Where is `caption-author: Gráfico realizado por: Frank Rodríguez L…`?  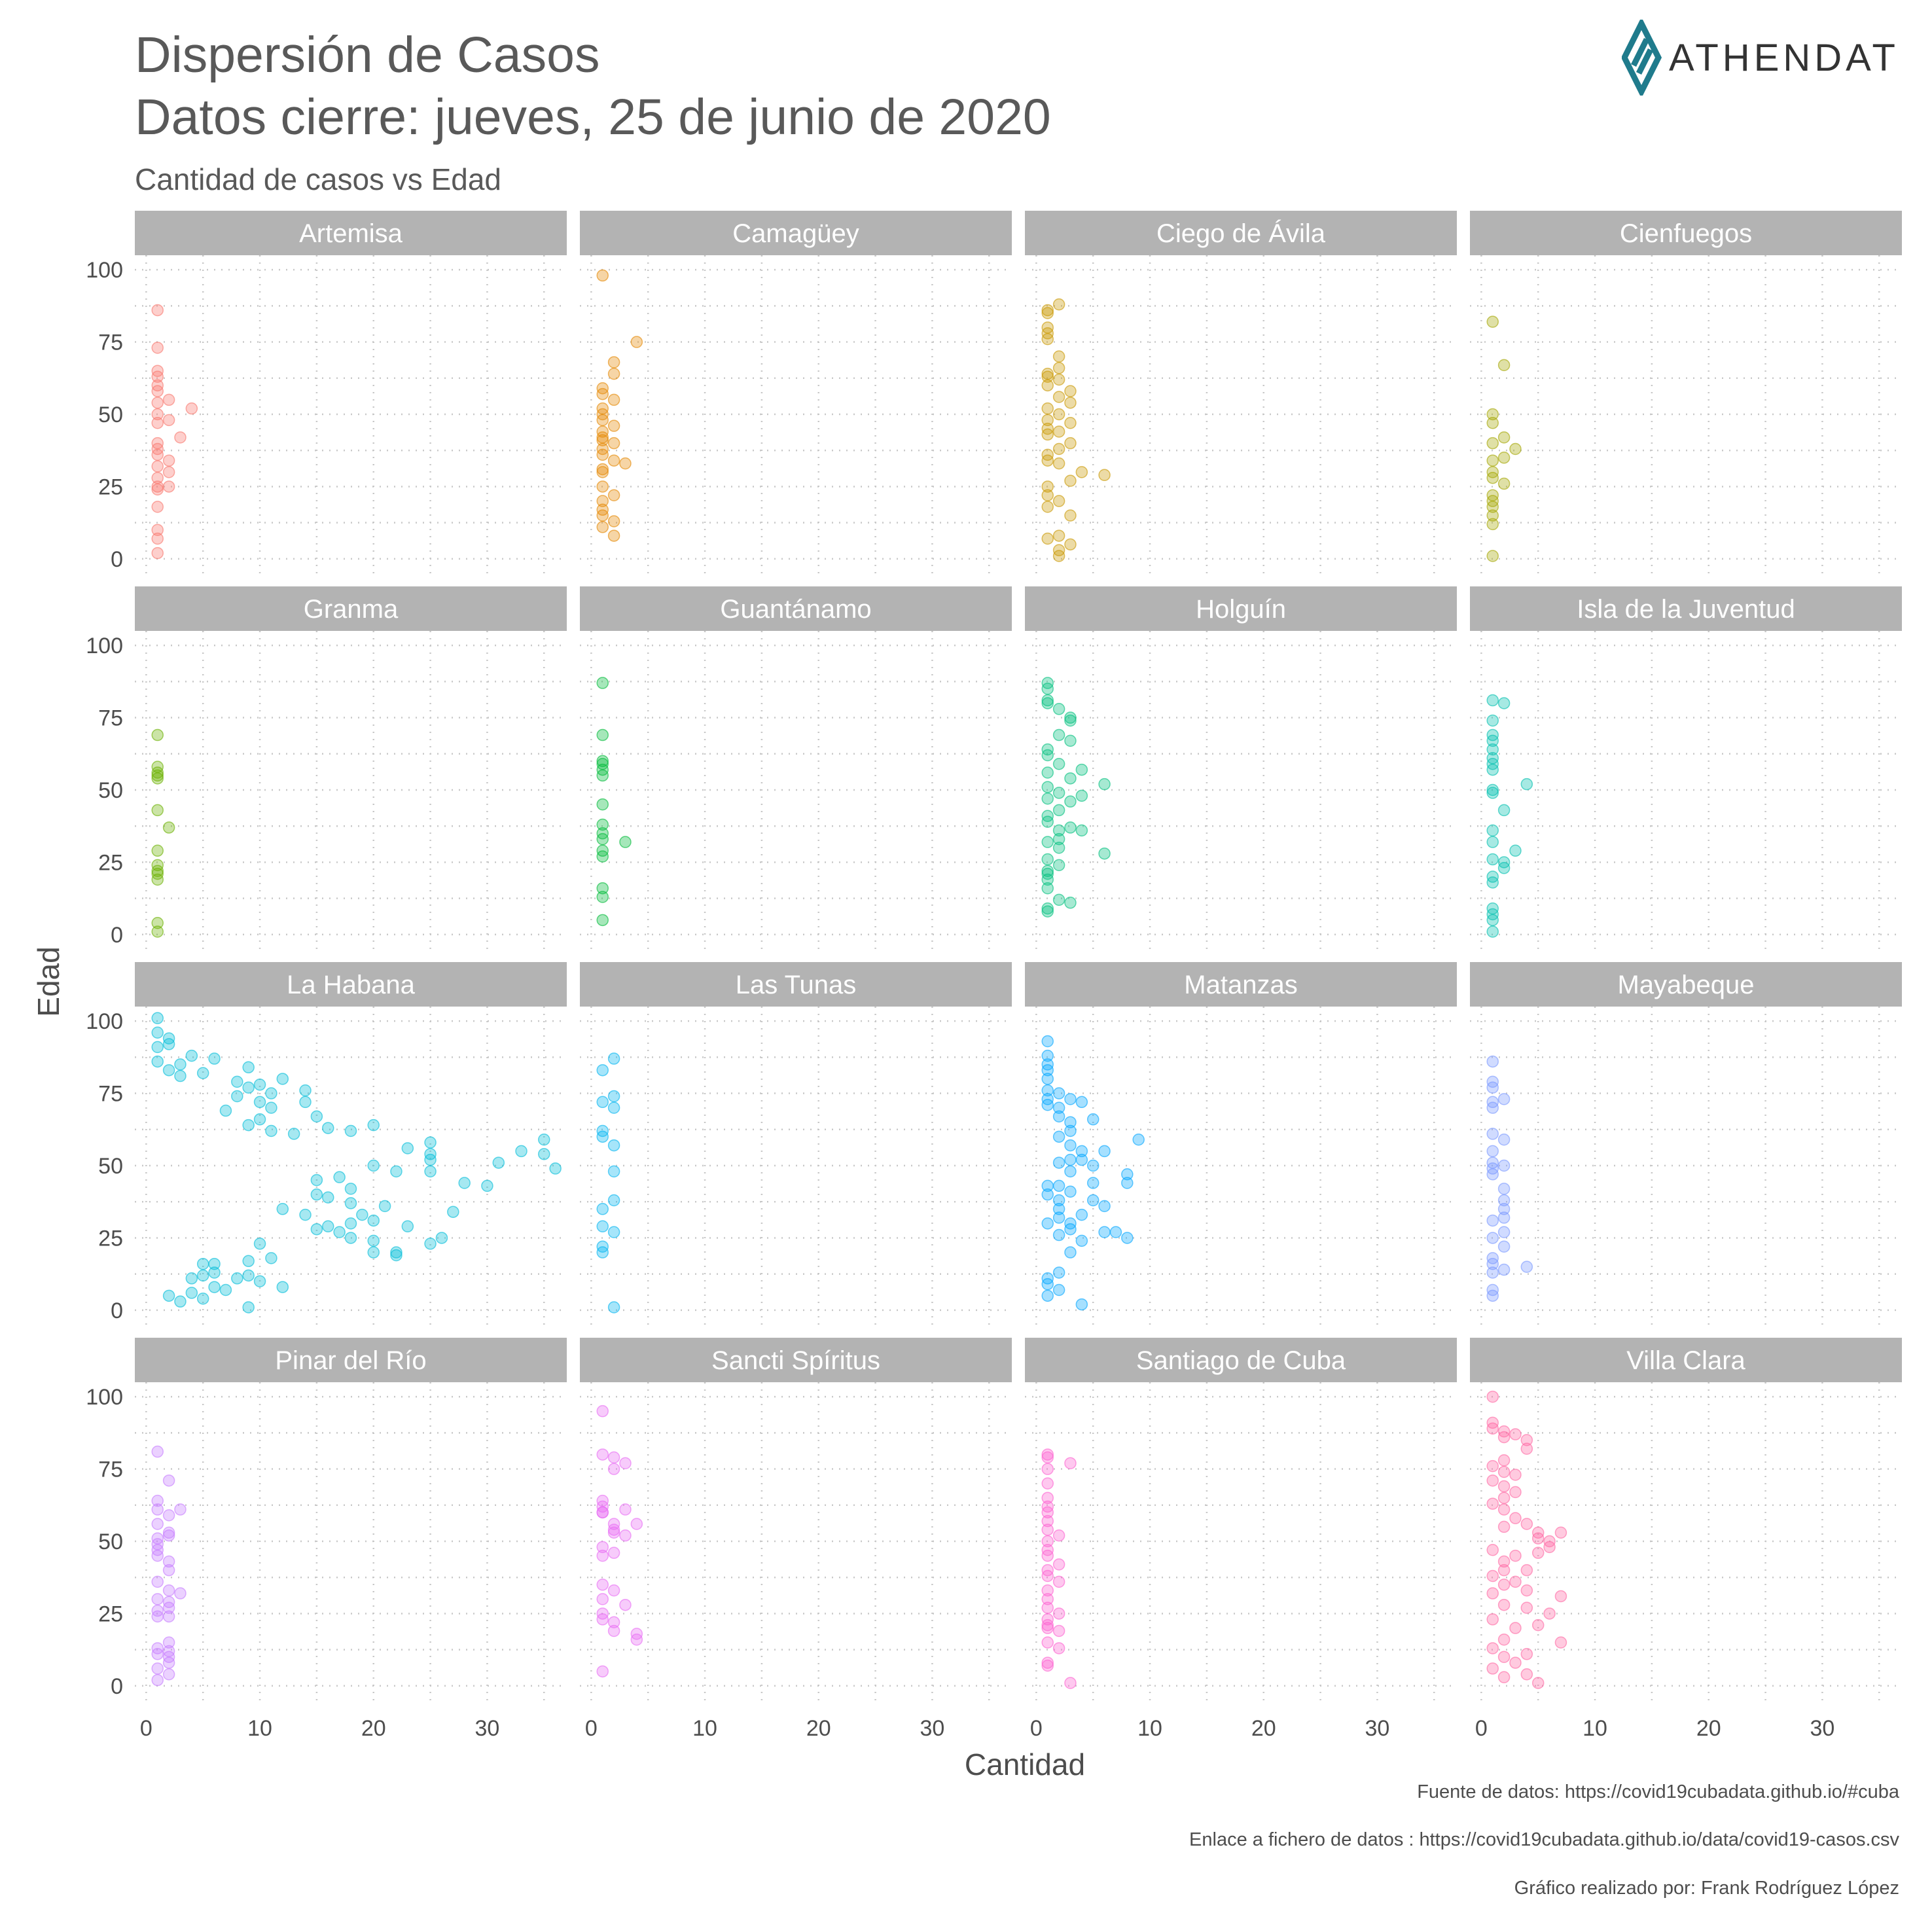
caption-author: Gráfico realizado por: Frank Rodríguez L… is located at coordinates (1706, 1888).